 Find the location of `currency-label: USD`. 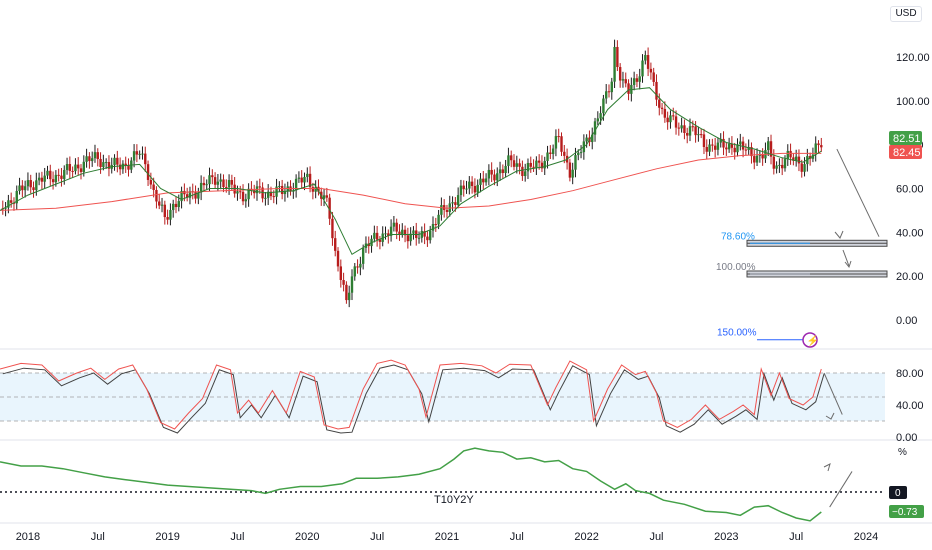

currency-label: USD is located at coordinates (906, 14).